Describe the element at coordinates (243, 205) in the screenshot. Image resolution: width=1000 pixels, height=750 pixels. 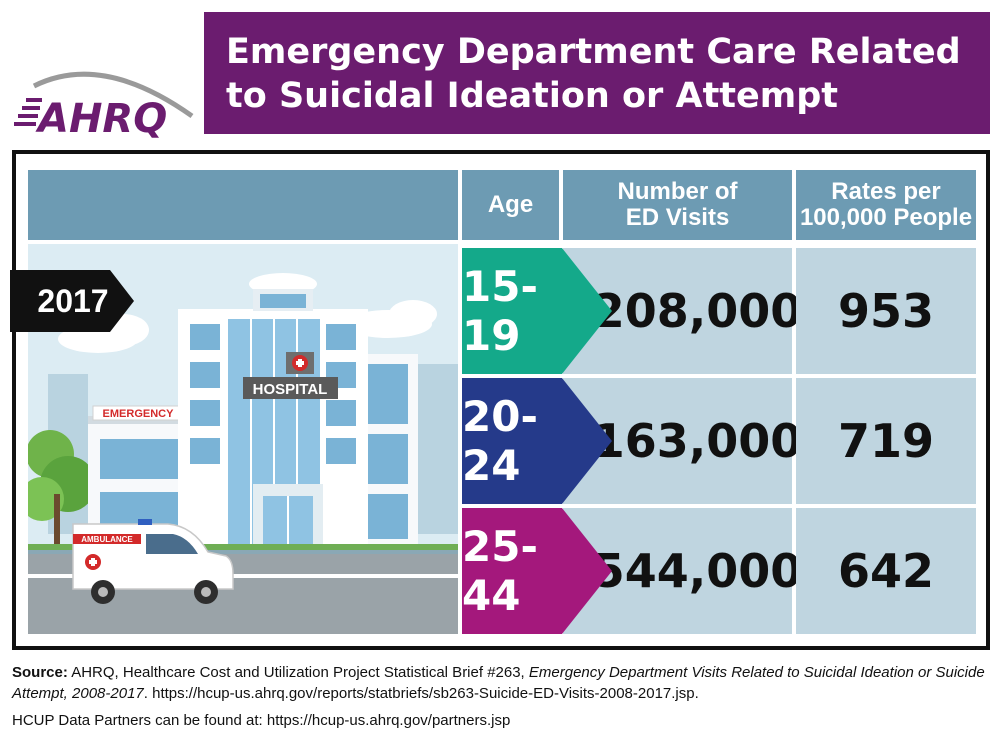
I see `header-blank` at that location.